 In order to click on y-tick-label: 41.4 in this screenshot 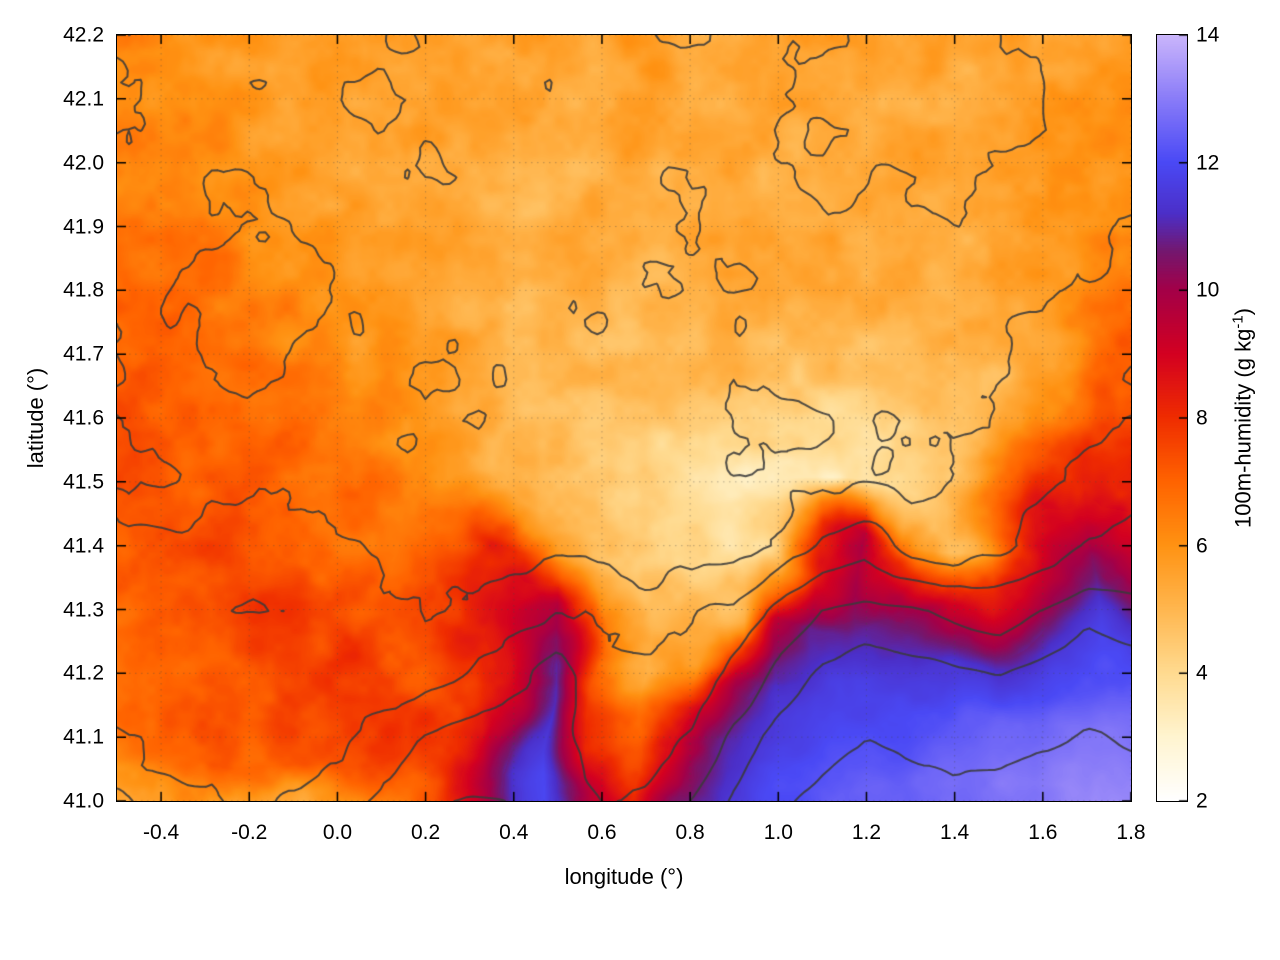, I will do `click(83, 546)`.